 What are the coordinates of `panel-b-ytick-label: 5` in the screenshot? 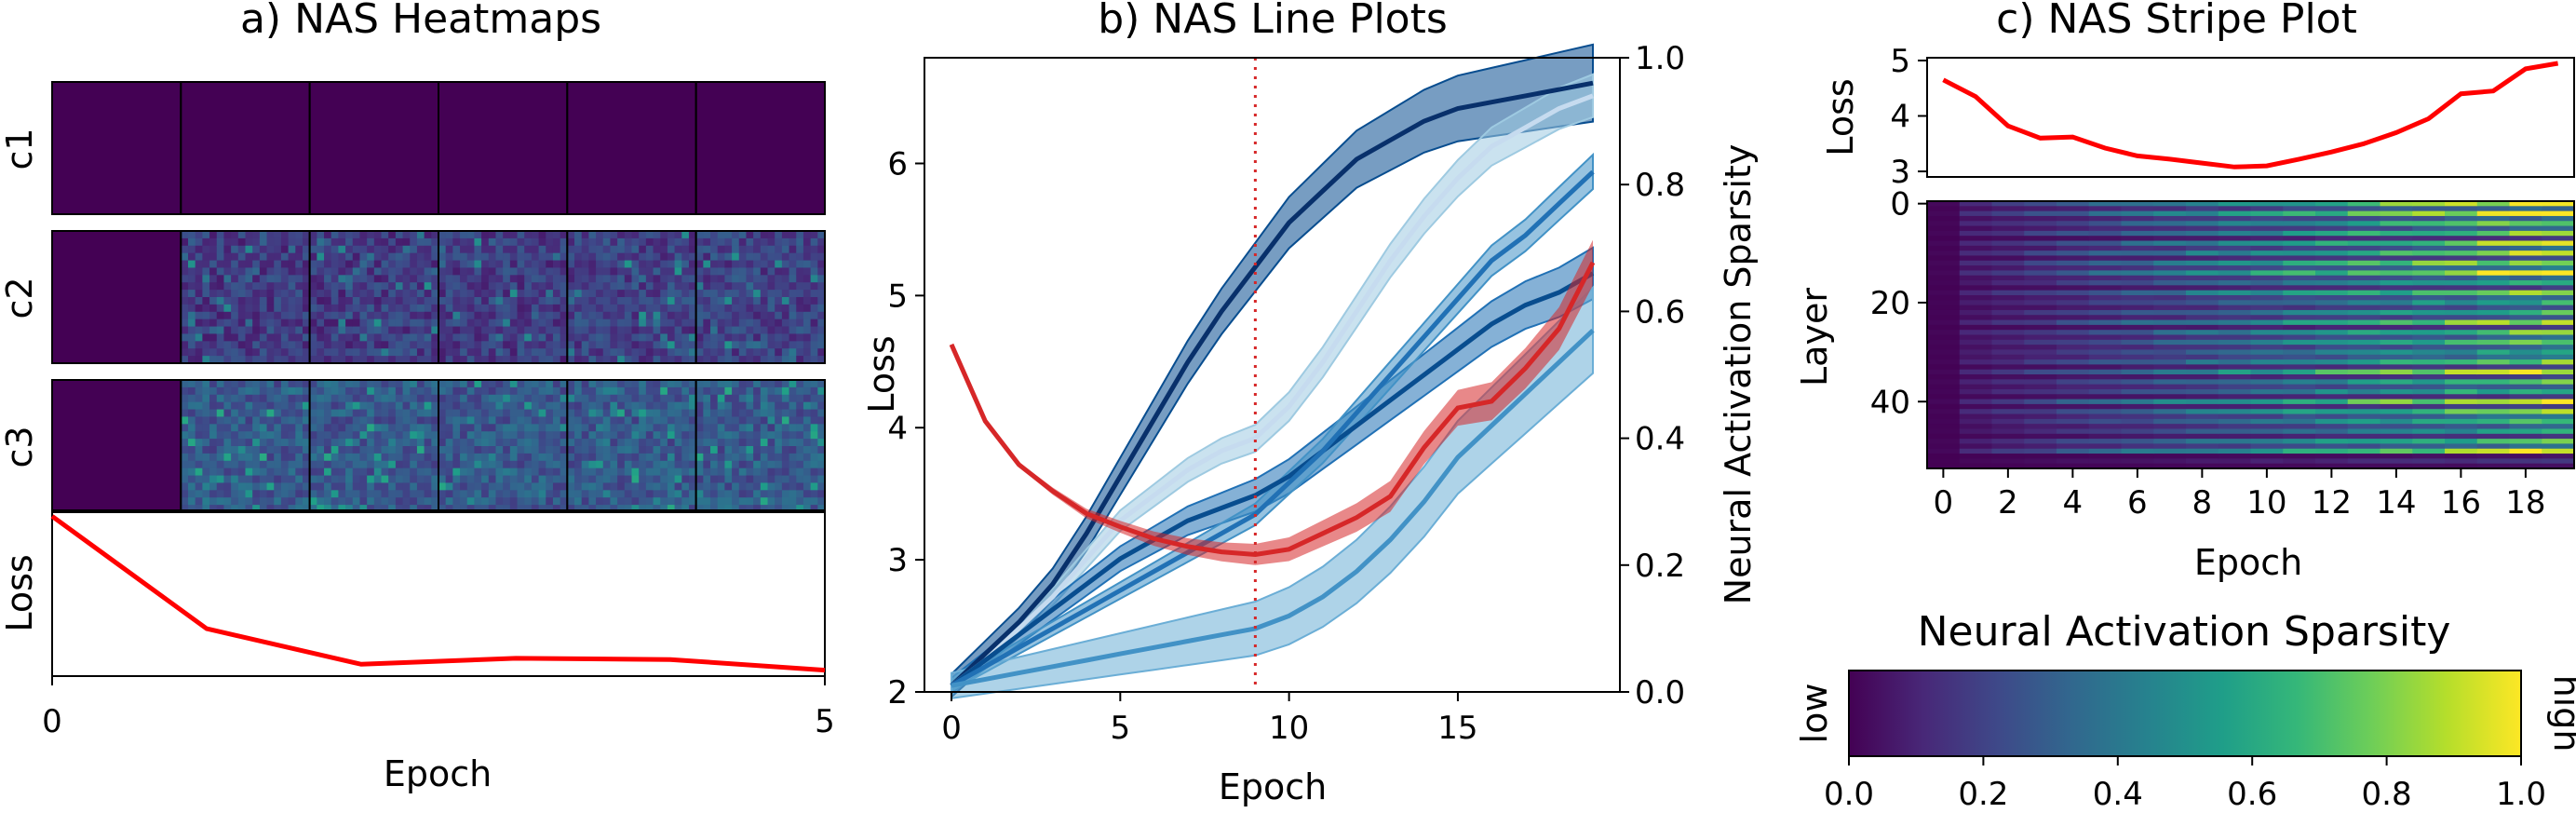 It's located at (897, 297).